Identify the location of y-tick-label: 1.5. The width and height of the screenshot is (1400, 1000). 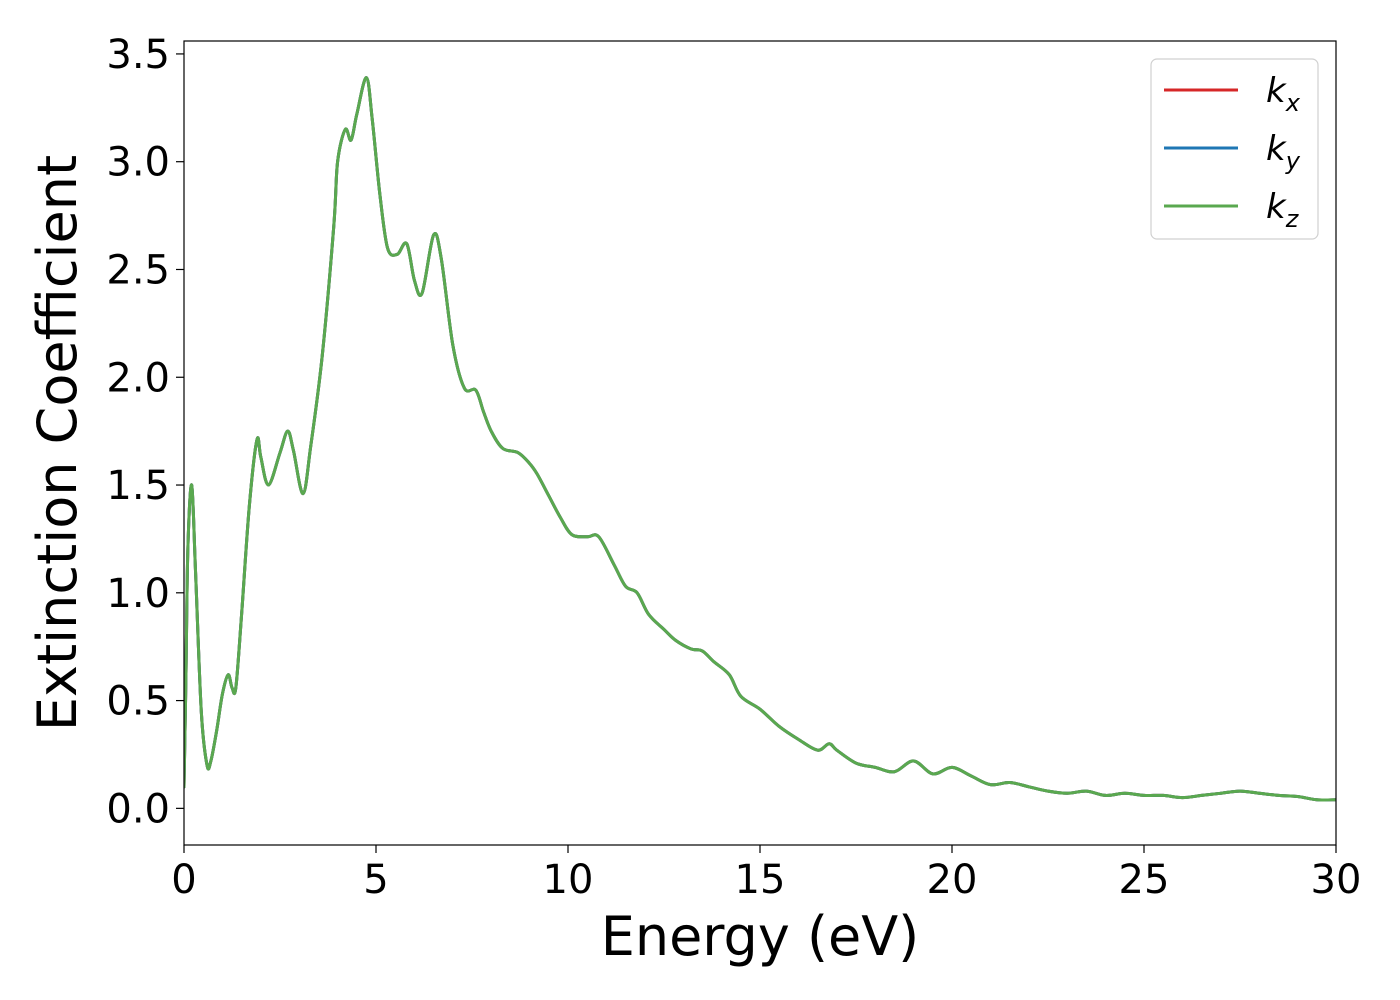
(138, 486).